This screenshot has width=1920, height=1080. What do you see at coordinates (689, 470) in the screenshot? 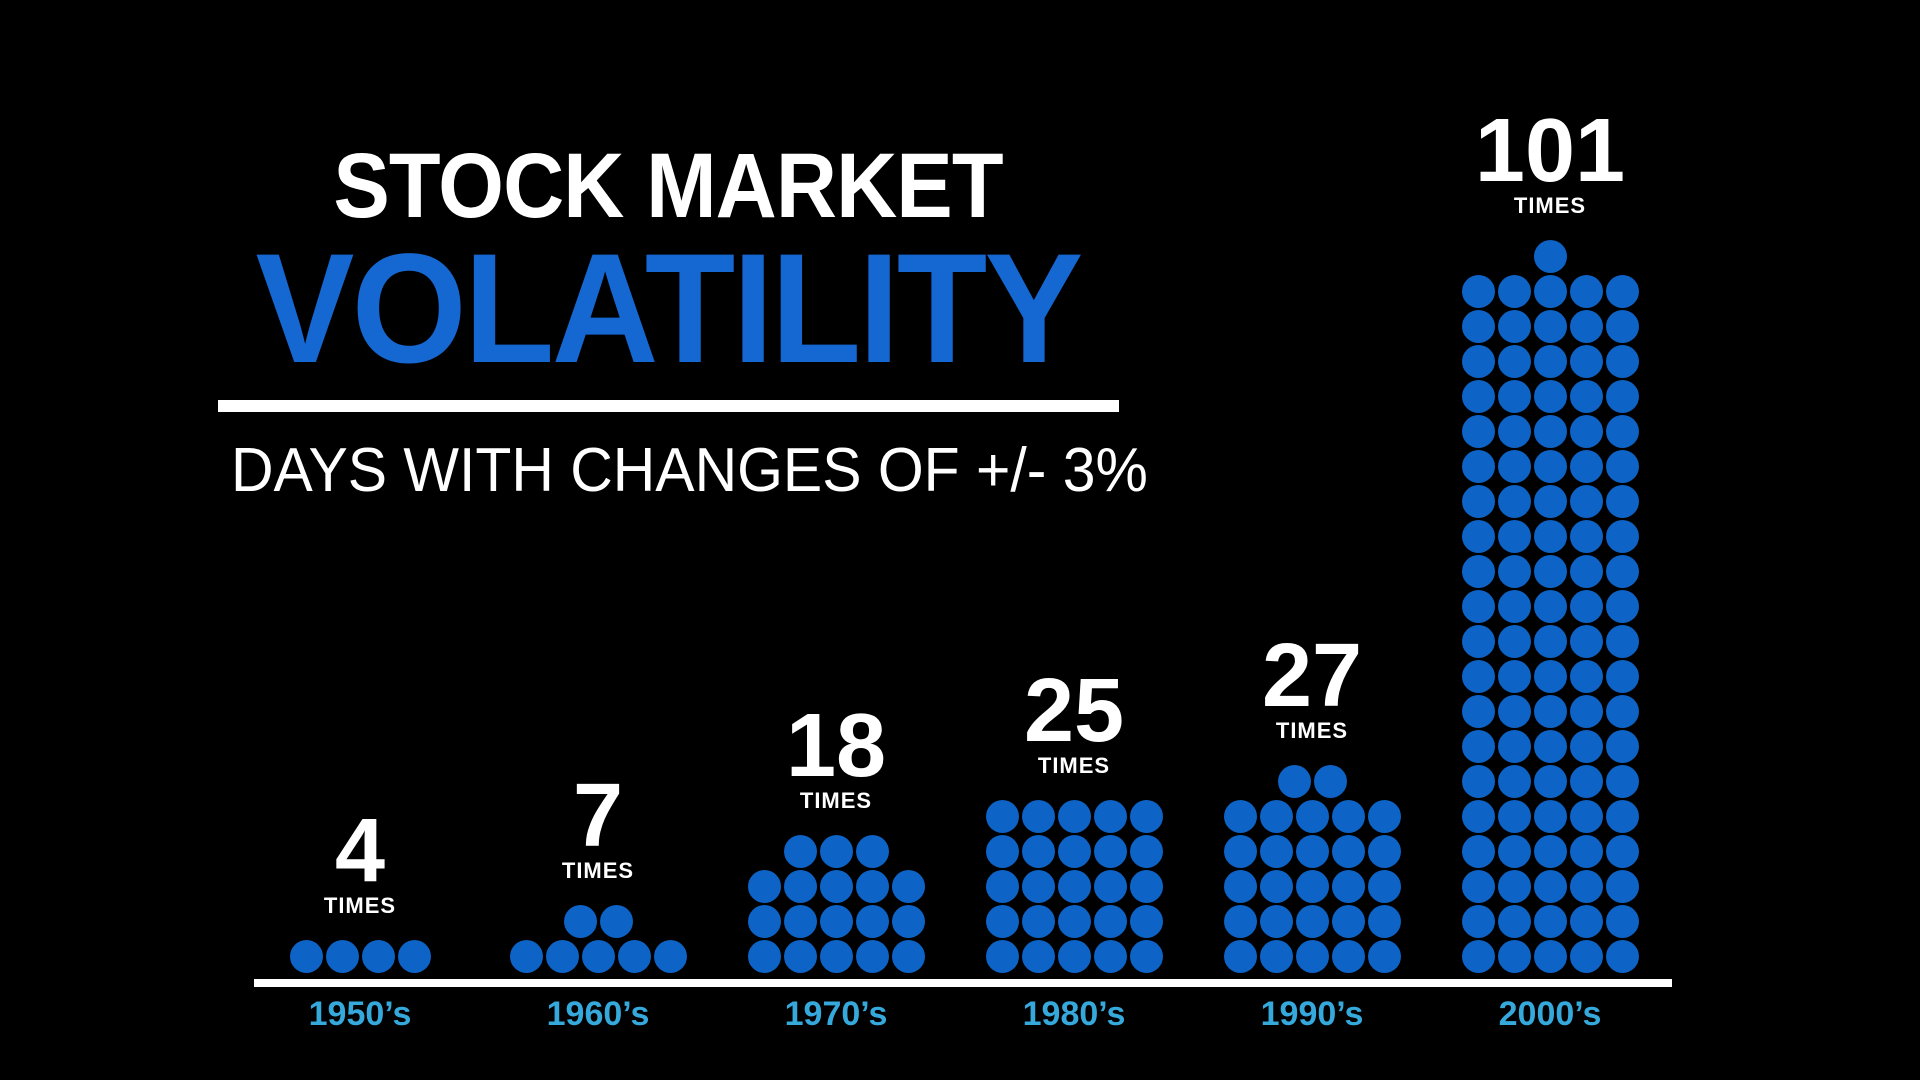
I see `subtitle: DAYS WITH CHANGES OF +/- 3%` at bounding box center [689, 470].